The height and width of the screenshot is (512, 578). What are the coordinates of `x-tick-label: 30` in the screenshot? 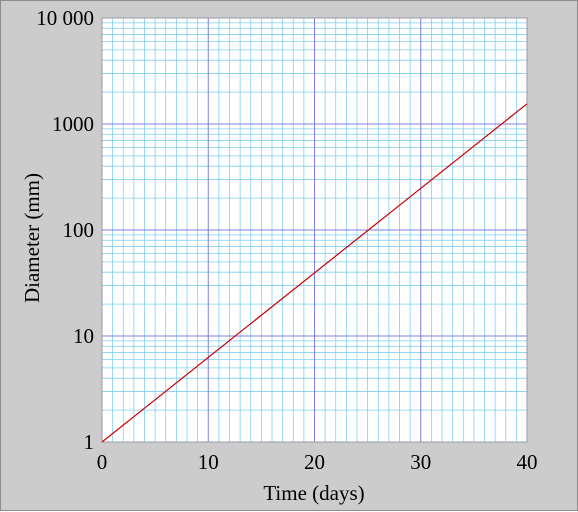 It's located at (420, 462).